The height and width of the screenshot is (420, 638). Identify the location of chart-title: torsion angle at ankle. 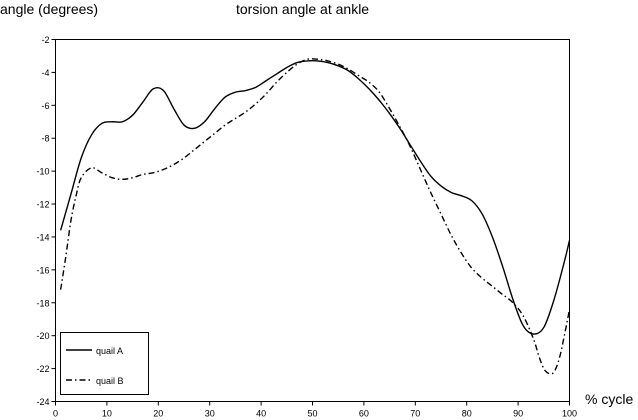
(302, 9).